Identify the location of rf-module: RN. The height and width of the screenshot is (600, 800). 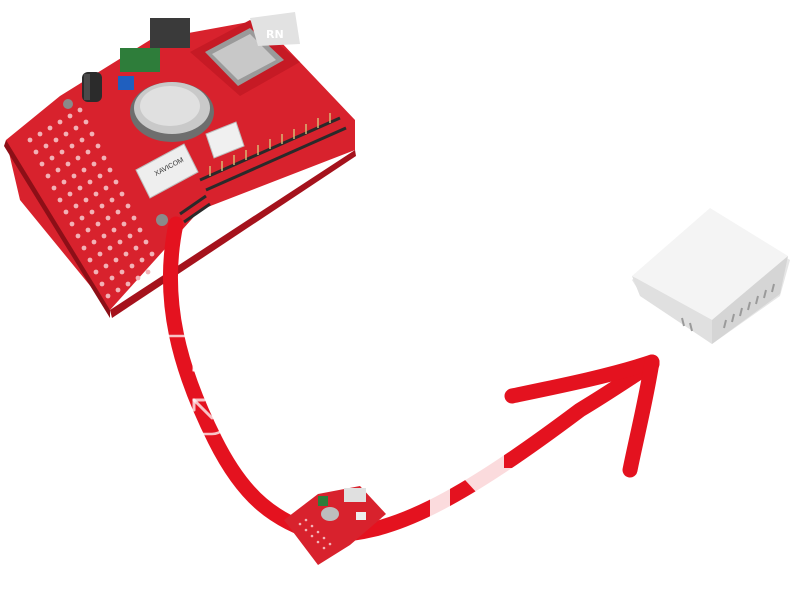
(245, 54).